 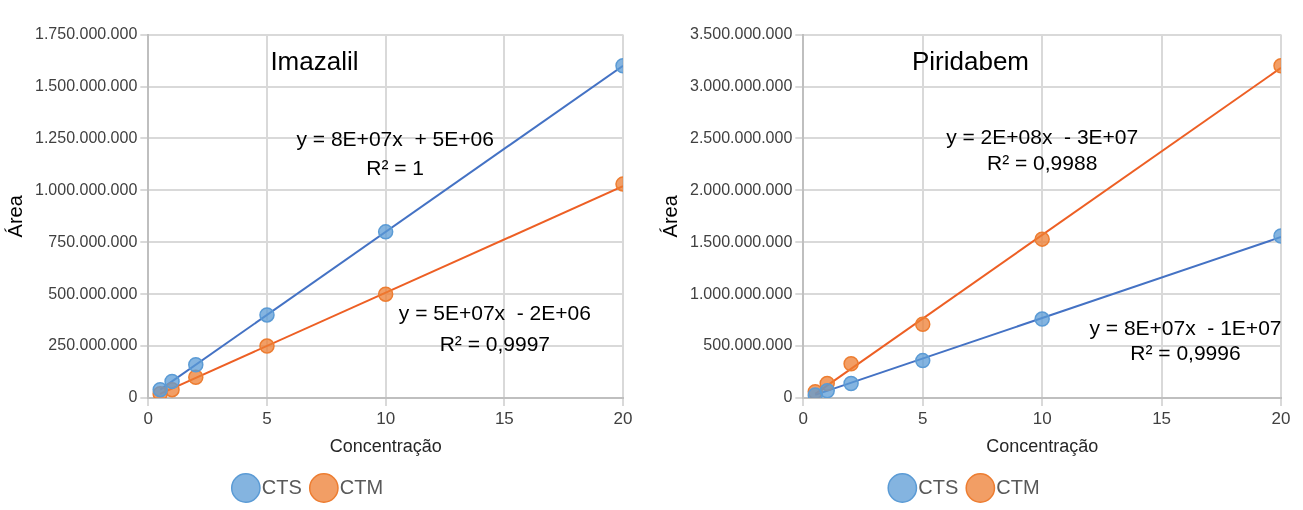 I want to click on y-tick-label: 3.500.000.000, so click(x=741, y=34).